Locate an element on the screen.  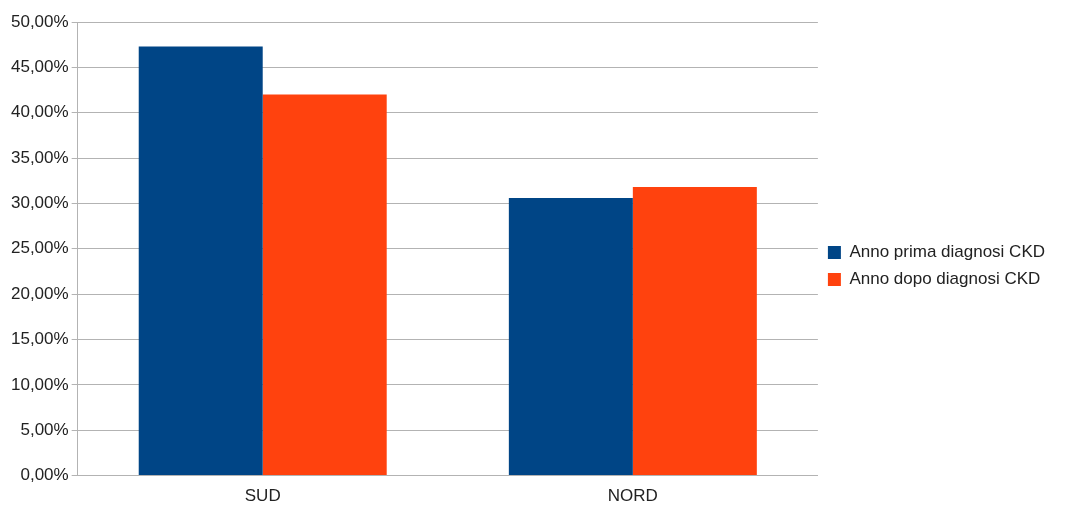
y-tick-label: 45,00% is located at coordinates (39, 67).